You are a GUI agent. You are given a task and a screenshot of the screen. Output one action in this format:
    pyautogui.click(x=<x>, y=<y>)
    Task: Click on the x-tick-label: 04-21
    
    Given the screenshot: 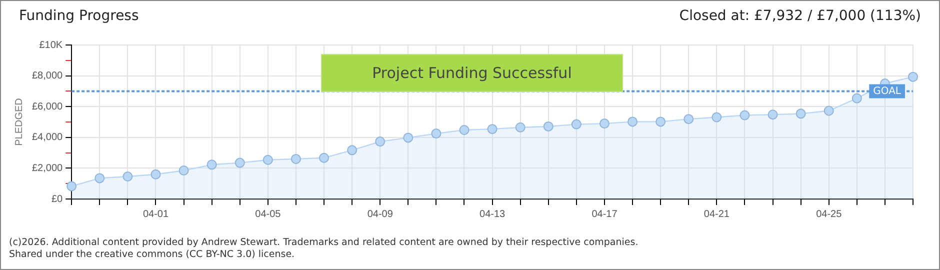 What is the action you would take?
    pyautogui.click(x=717, y=214)
    